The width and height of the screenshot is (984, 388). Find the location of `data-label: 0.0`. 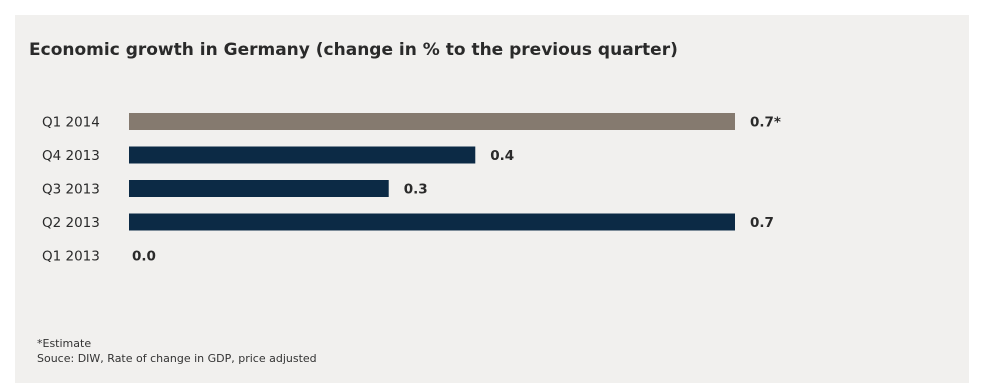

data-label: 0.0 is located at coordinates (144, 257).